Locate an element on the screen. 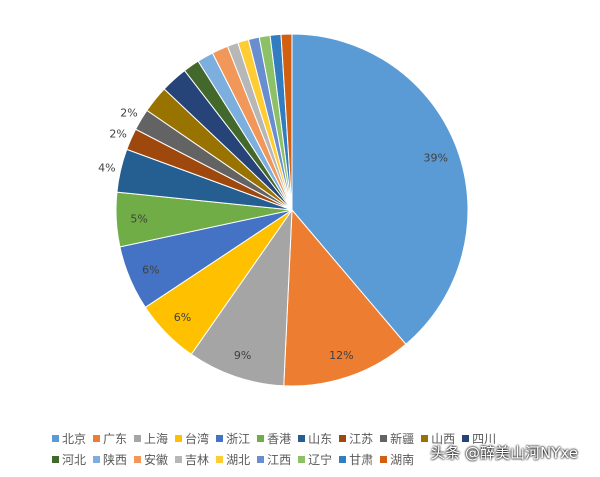 The width and height of the screenshot is (600, 477). legend-item-香港: 香港 is located at coordinates (274, 438).